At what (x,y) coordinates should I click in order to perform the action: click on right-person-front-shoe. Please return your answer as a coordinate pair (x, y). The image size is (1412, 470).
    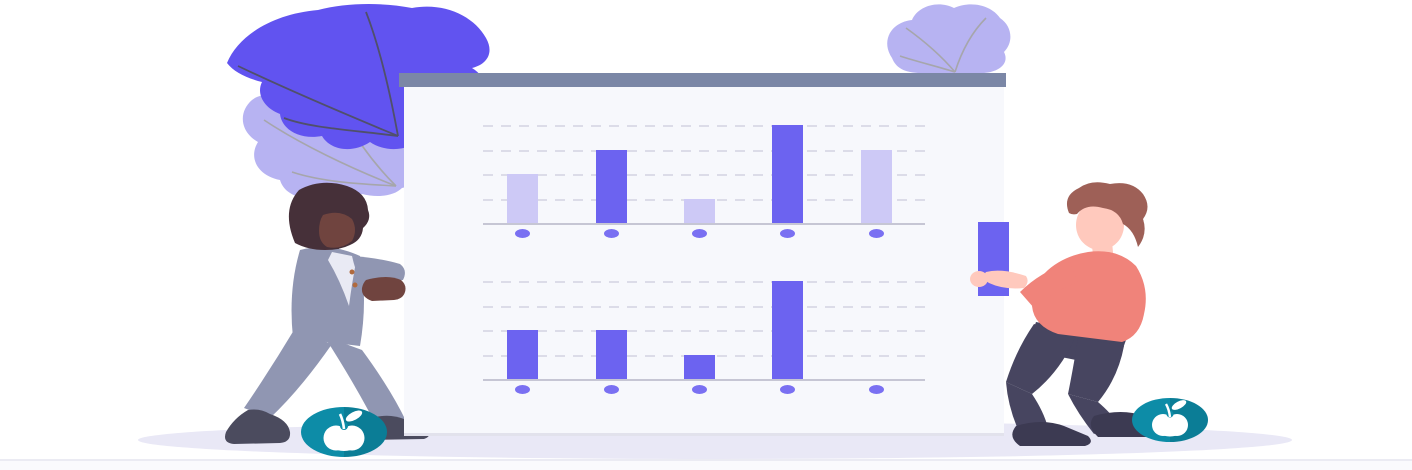
    Looking at the image, I should click on (1051, 434).